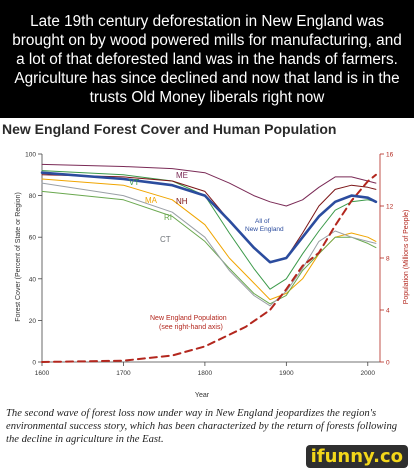  Describe the element at coordinates (388, 259) in the screenshot. I see `y-right-tick-label: 8` at that location.